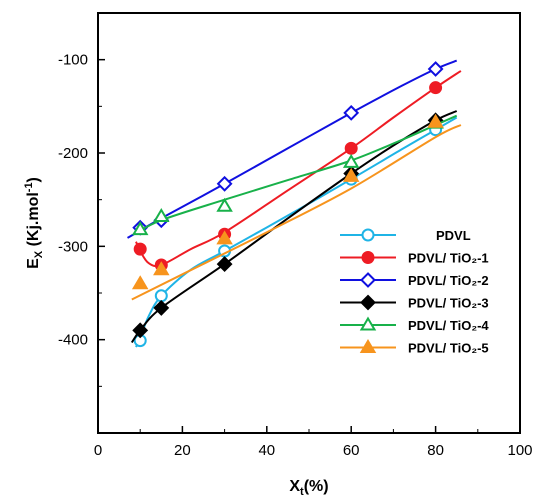 This screenshot has height=500, width=550. What do you see at coordinates (448, 280) in the screenshot?
I see `legend-label: PDVL/ TiO₂-2` at bounding box center [448, 280].